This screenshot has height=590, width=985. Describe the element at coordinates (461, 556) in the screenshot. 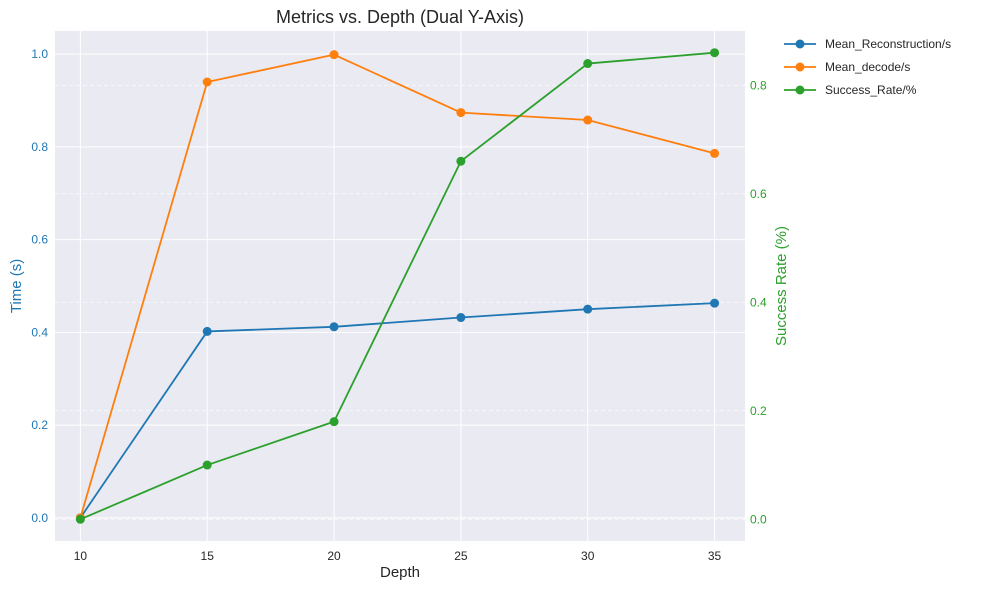

I see `x-tick-label: 25` at that location.